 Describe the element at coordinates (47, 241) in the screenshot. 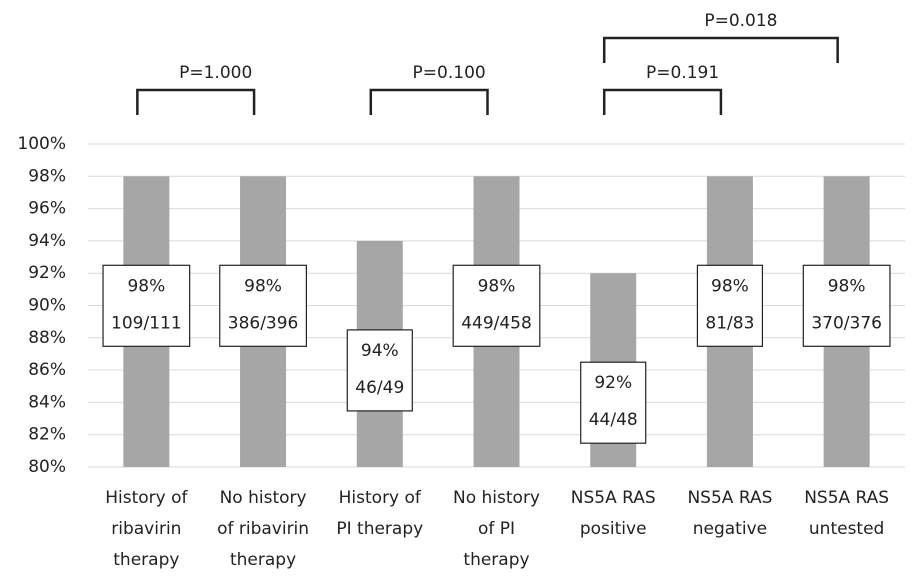

I see `y-tick-label: 94%` at that location.